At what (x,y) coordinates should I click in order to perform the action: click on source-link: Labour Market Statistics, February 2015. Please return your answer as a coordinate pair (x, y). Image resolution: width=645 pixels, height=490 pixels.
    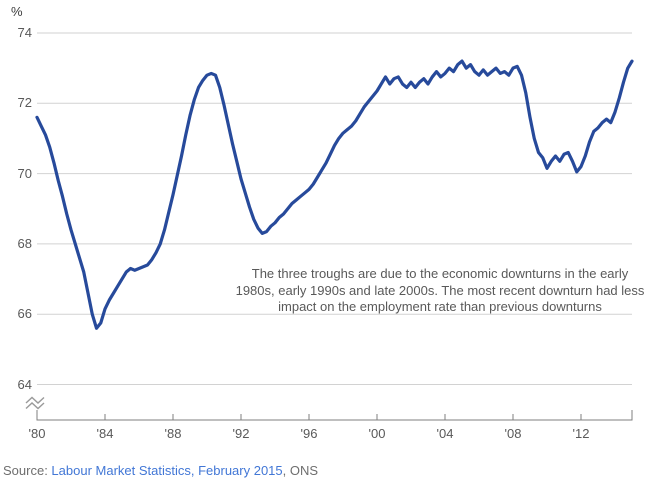
    Looking at the image, I should click on (167, 470).